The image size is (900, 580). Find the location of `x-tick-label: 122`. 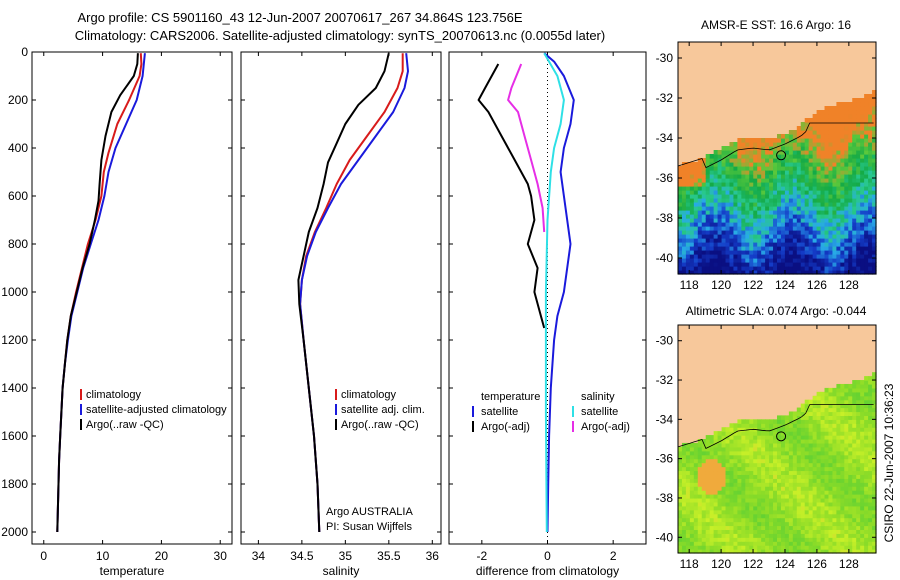

x-tick-label: 122 is located at coordinates (753, 285).